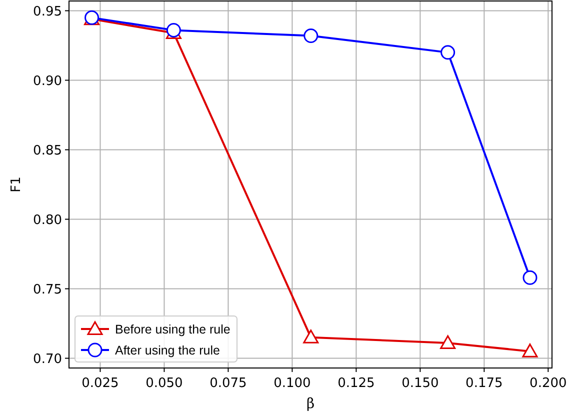  Describe the element at coordinates (47, 12) in the screenshot. I see `y-tick-label: 0.95` at that location.